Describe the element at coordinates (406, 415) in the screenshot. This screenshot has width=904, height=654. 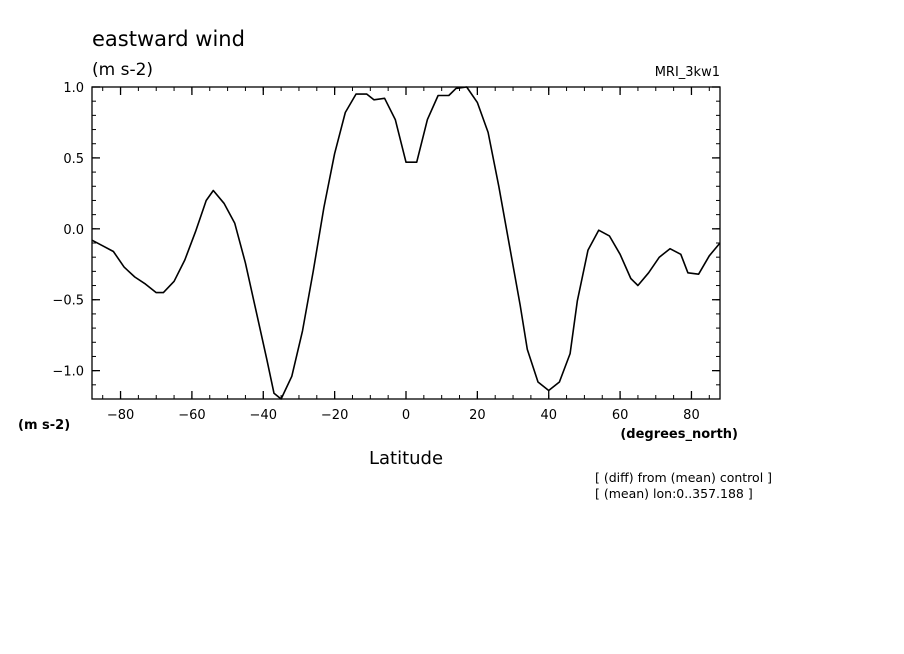
I see `x-tick-label: 0` at that location.